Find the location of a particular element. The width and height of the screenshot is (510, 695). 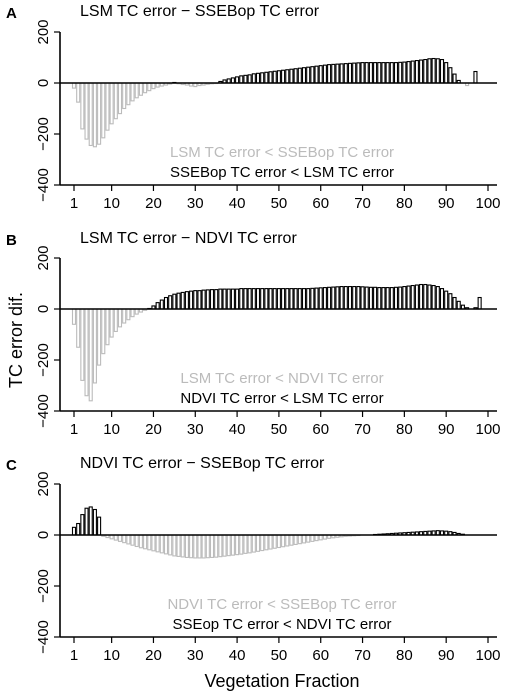

y-tick-label: −400 is located at coordinates (43, 185).